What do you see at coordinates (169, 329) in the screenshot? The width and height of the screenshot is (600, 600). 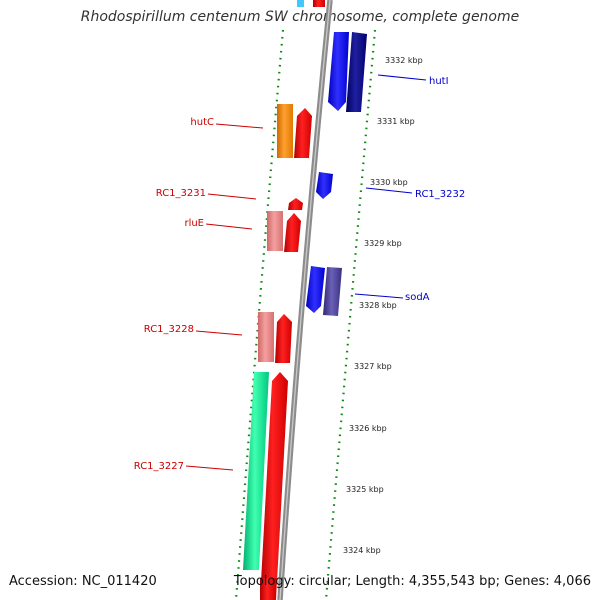 I see `gene-label-RC1_3228: RC1_3228` at bounding box center [169, 329].